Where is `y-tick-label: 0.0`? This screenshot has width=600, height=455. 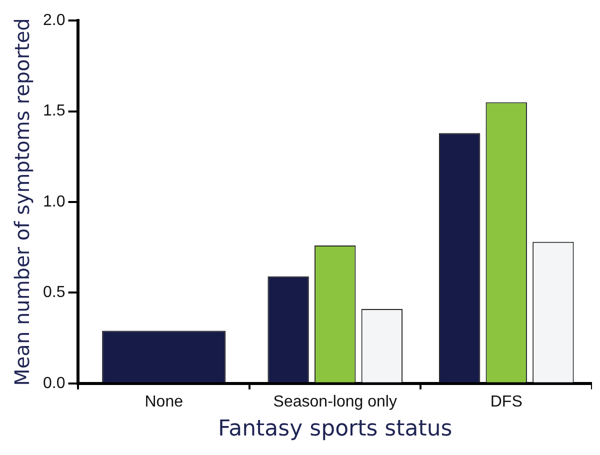 y-tick-label: 0.0 is located at coordinates (54, 383).